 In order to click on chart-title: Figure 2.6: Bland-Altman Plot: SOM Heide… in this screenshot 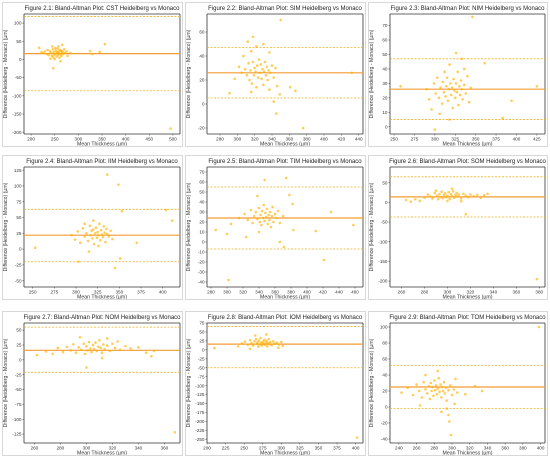, I will do `click(467, 162)`.